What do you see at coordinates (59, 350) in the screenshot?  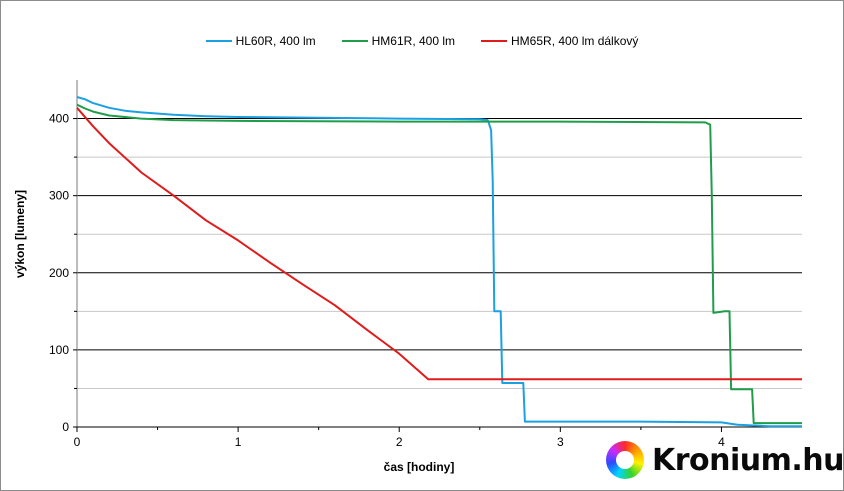 I see `y-tick-label: 100` at bounding box center [59, 350].